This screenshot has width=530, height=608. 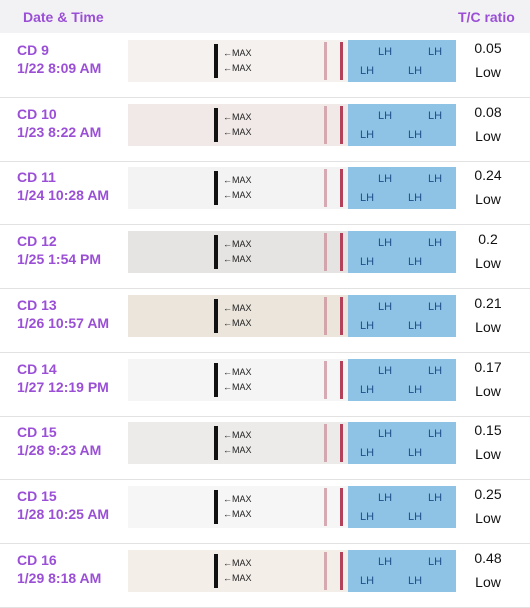 I want to click on row-date-time: 1/29 8:18 AM, so click(x=59, y=577).